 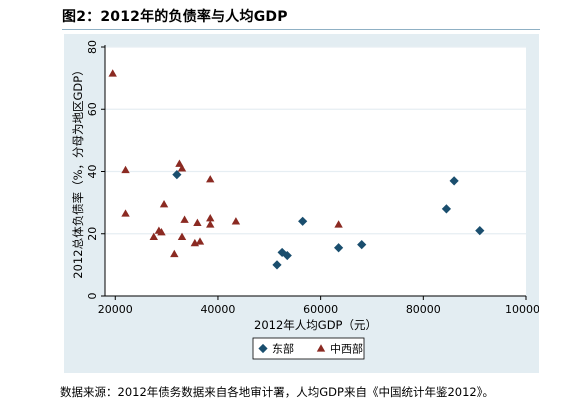 What do you see at coordinates (320, 309) in the screenshot?
I see `x-tick-label: 60000` at bounding box center [320, 309].